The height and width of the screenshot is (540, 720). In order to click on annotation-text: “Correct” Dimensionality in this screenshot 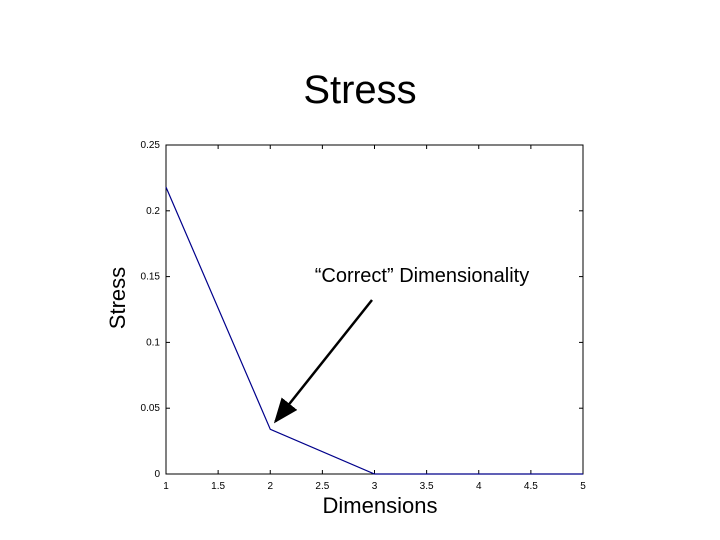, I will do `click(422, 276)`.